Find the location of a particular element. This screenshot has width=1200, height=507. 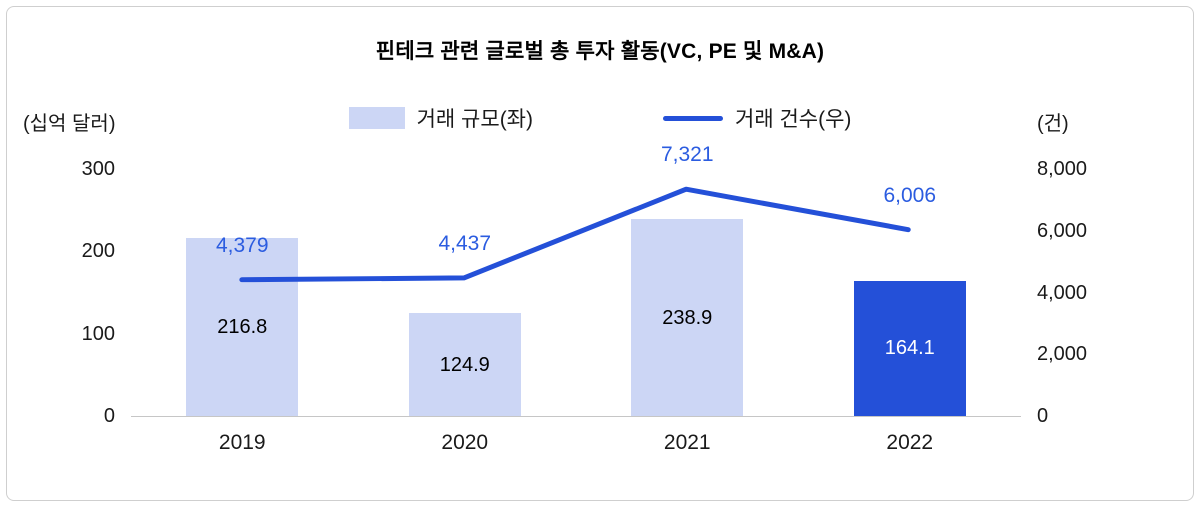

chart-title: 핀테크 관련 글로벌 총 투자 활동(VC, PE 및 M&A) is located at coordinates (600, 51).